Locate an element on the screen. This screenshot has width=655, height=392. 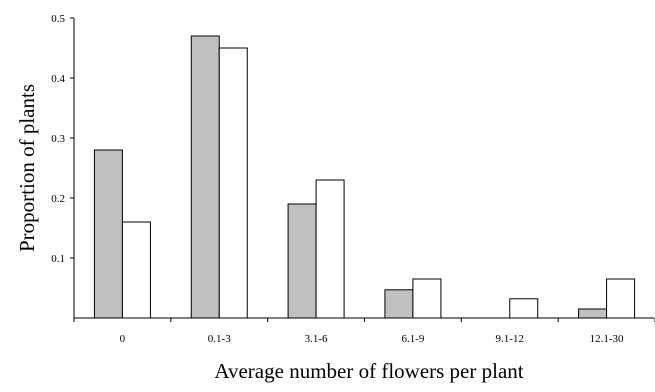
y-tick-label: 0.1 is located at coordinates (58, 259).